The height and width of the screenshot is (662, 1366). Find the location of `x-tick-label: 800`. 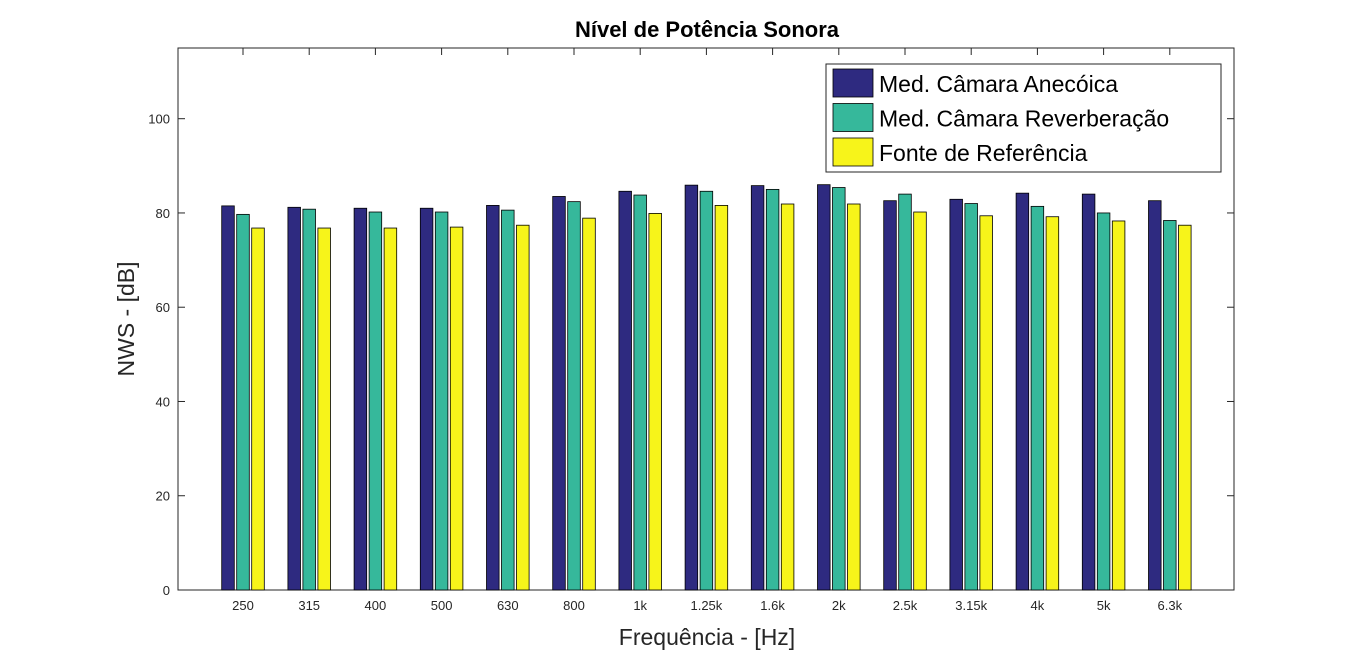

x-tick-label: 800 is located at coordinates (574, 605).